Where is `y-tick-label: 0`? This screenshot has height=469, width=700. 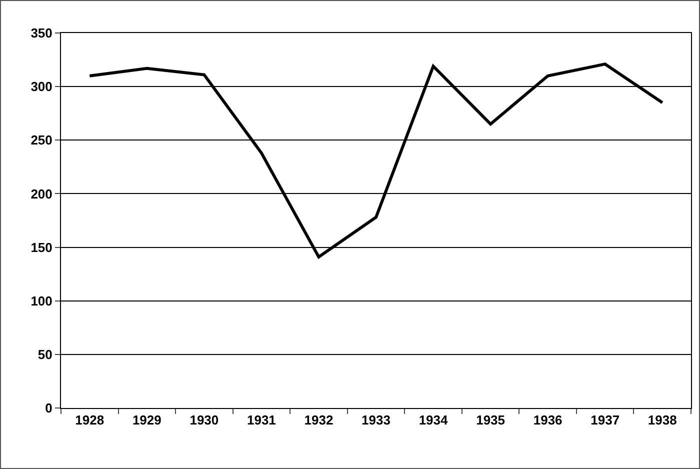
y-tick-label: 0 is located at coordinates (48, 408).